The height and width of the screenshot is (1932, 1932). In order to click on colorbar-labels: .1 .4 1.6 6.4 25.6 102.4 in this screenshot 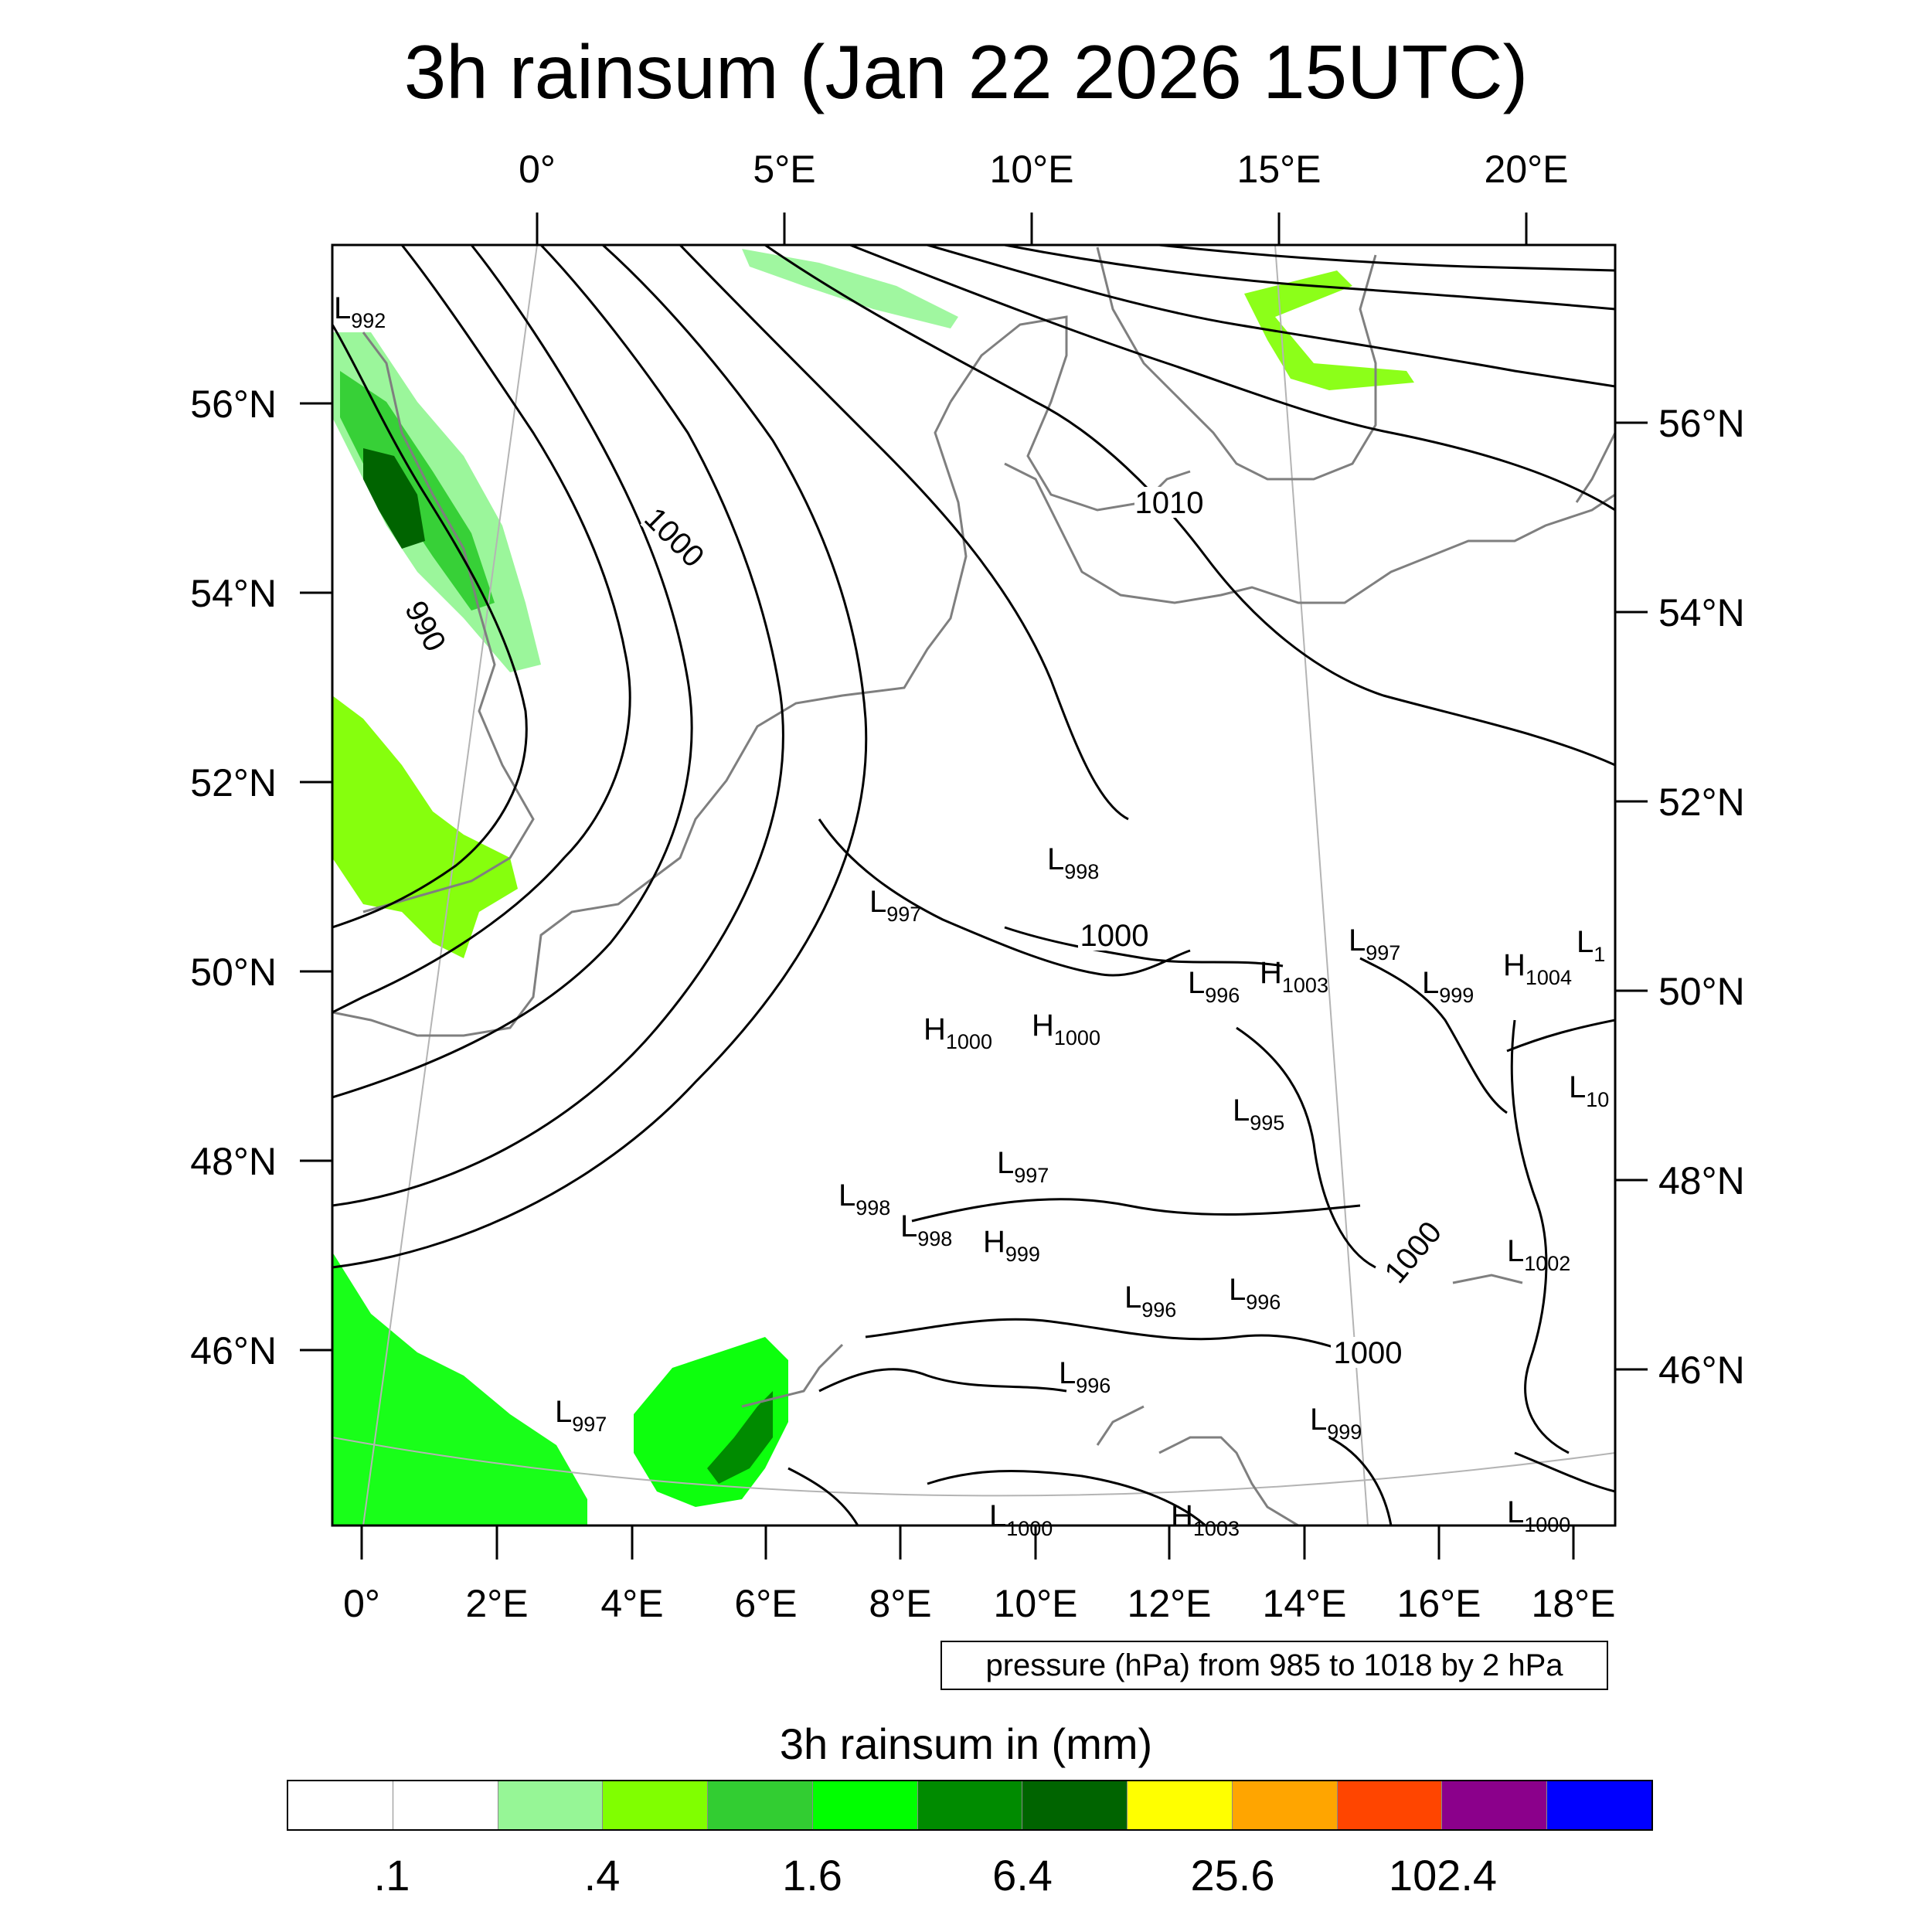, I will do `click(970, 1878)`.